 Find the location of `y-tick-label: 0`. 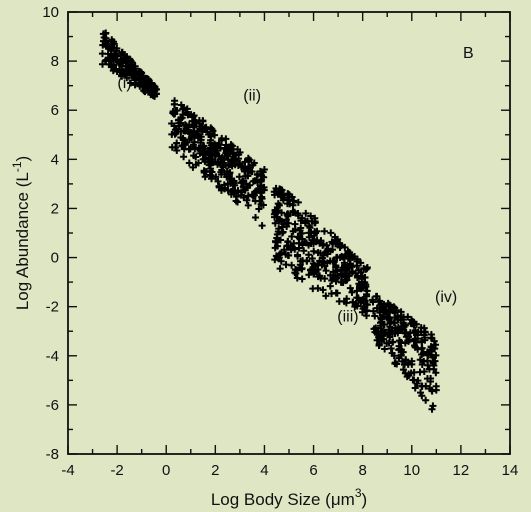

y-tick-label: 0 is located at coordinates (55, 258).